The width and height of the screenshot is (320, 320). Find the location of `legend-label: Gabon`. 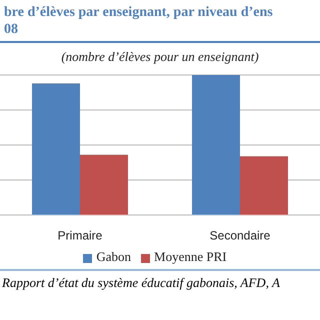

legend-label: Gabon is located at coordinates (114, 256).